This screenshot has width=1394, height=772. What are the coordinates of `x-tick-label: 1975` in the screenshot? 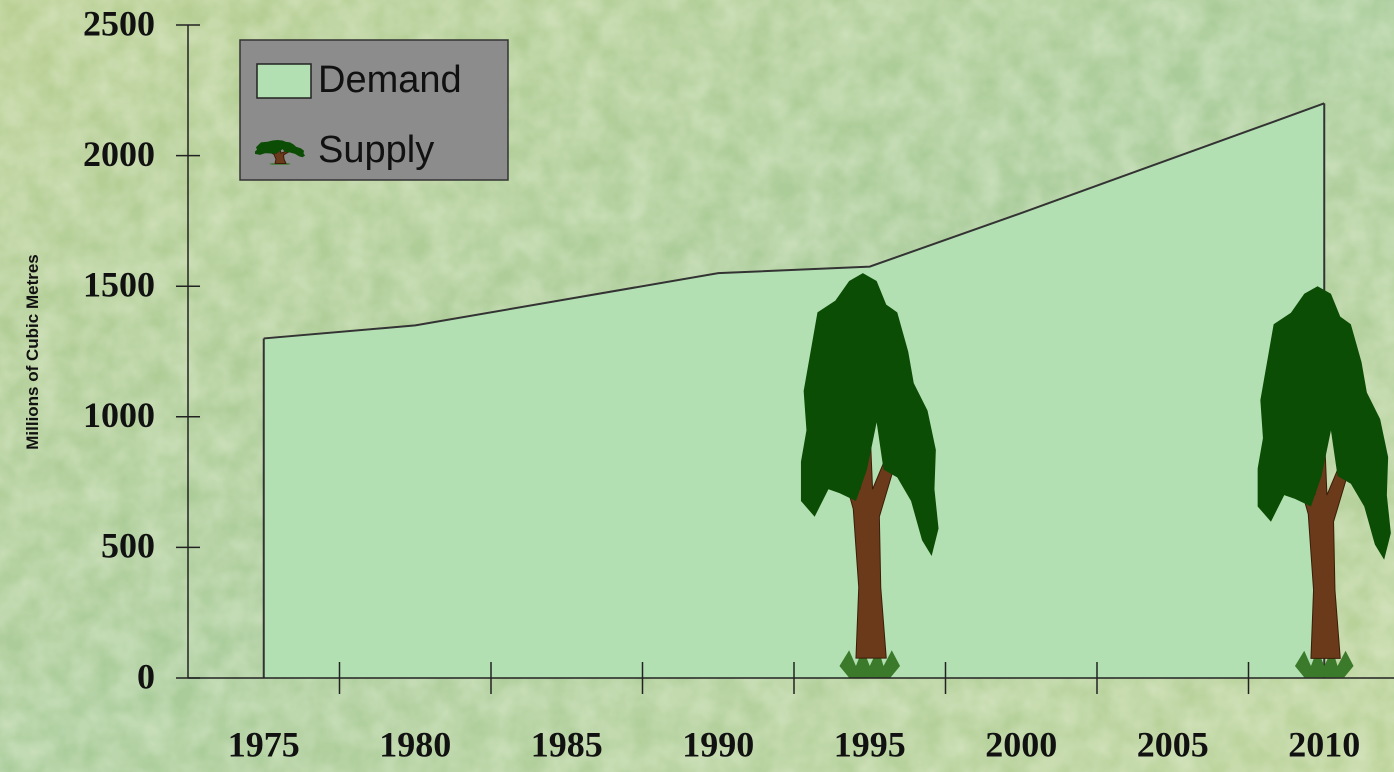 It's located at (264, 744).